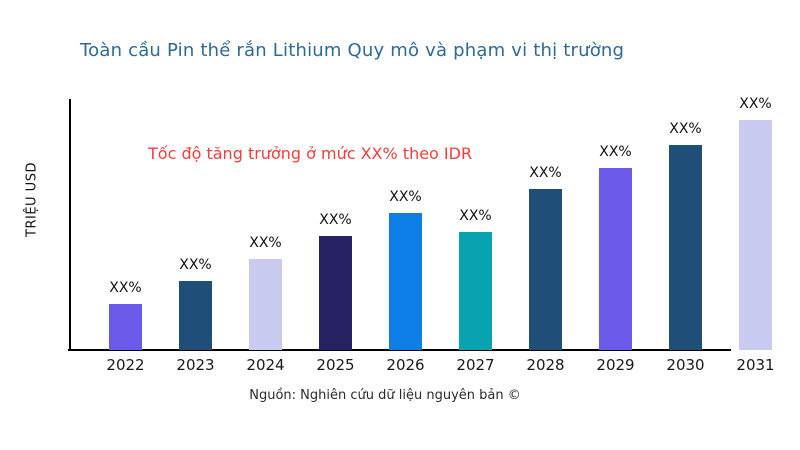  I want to click on x-tick-label-2025: 2025, so click(335, 365).